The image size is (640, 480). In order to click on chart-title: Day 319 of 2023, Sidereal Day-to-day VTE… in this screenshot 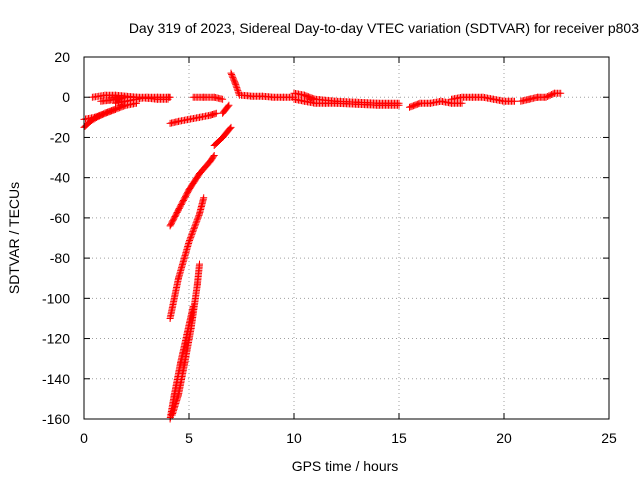, I will do `click(384, 28)`.